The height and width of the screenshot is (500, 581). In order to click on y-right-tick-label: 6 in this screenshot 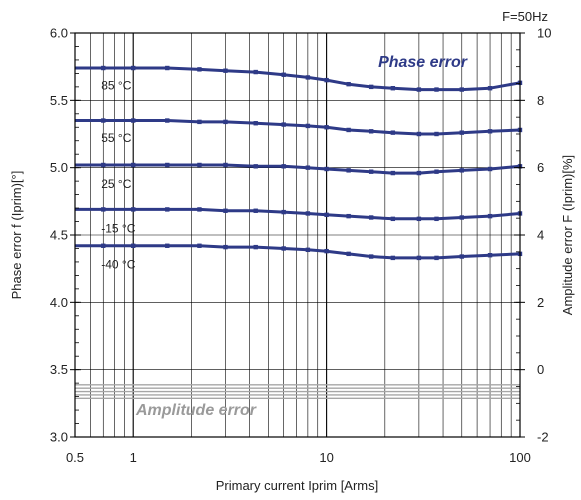, I will do `click(540, 167)`.